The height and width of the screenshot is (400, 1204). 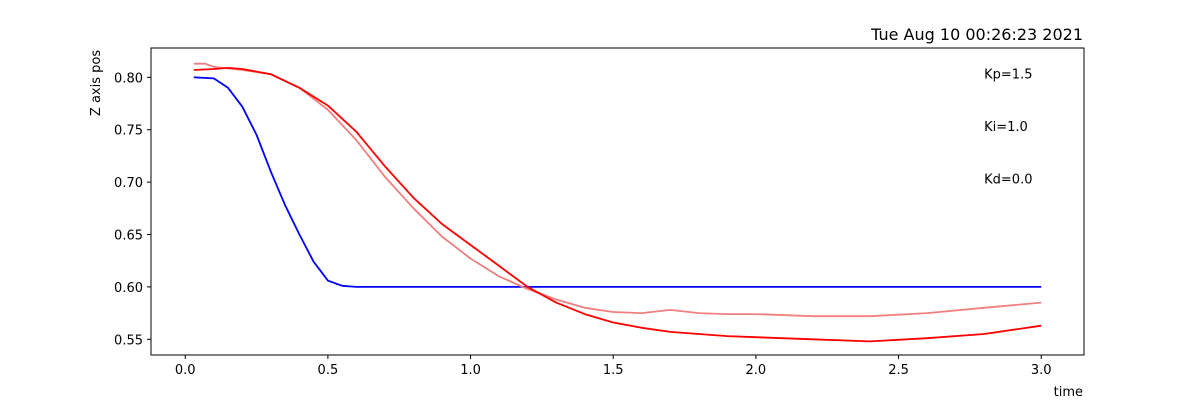 I want to click on x-tick-label: 1.5, so click(x=613, y=370).